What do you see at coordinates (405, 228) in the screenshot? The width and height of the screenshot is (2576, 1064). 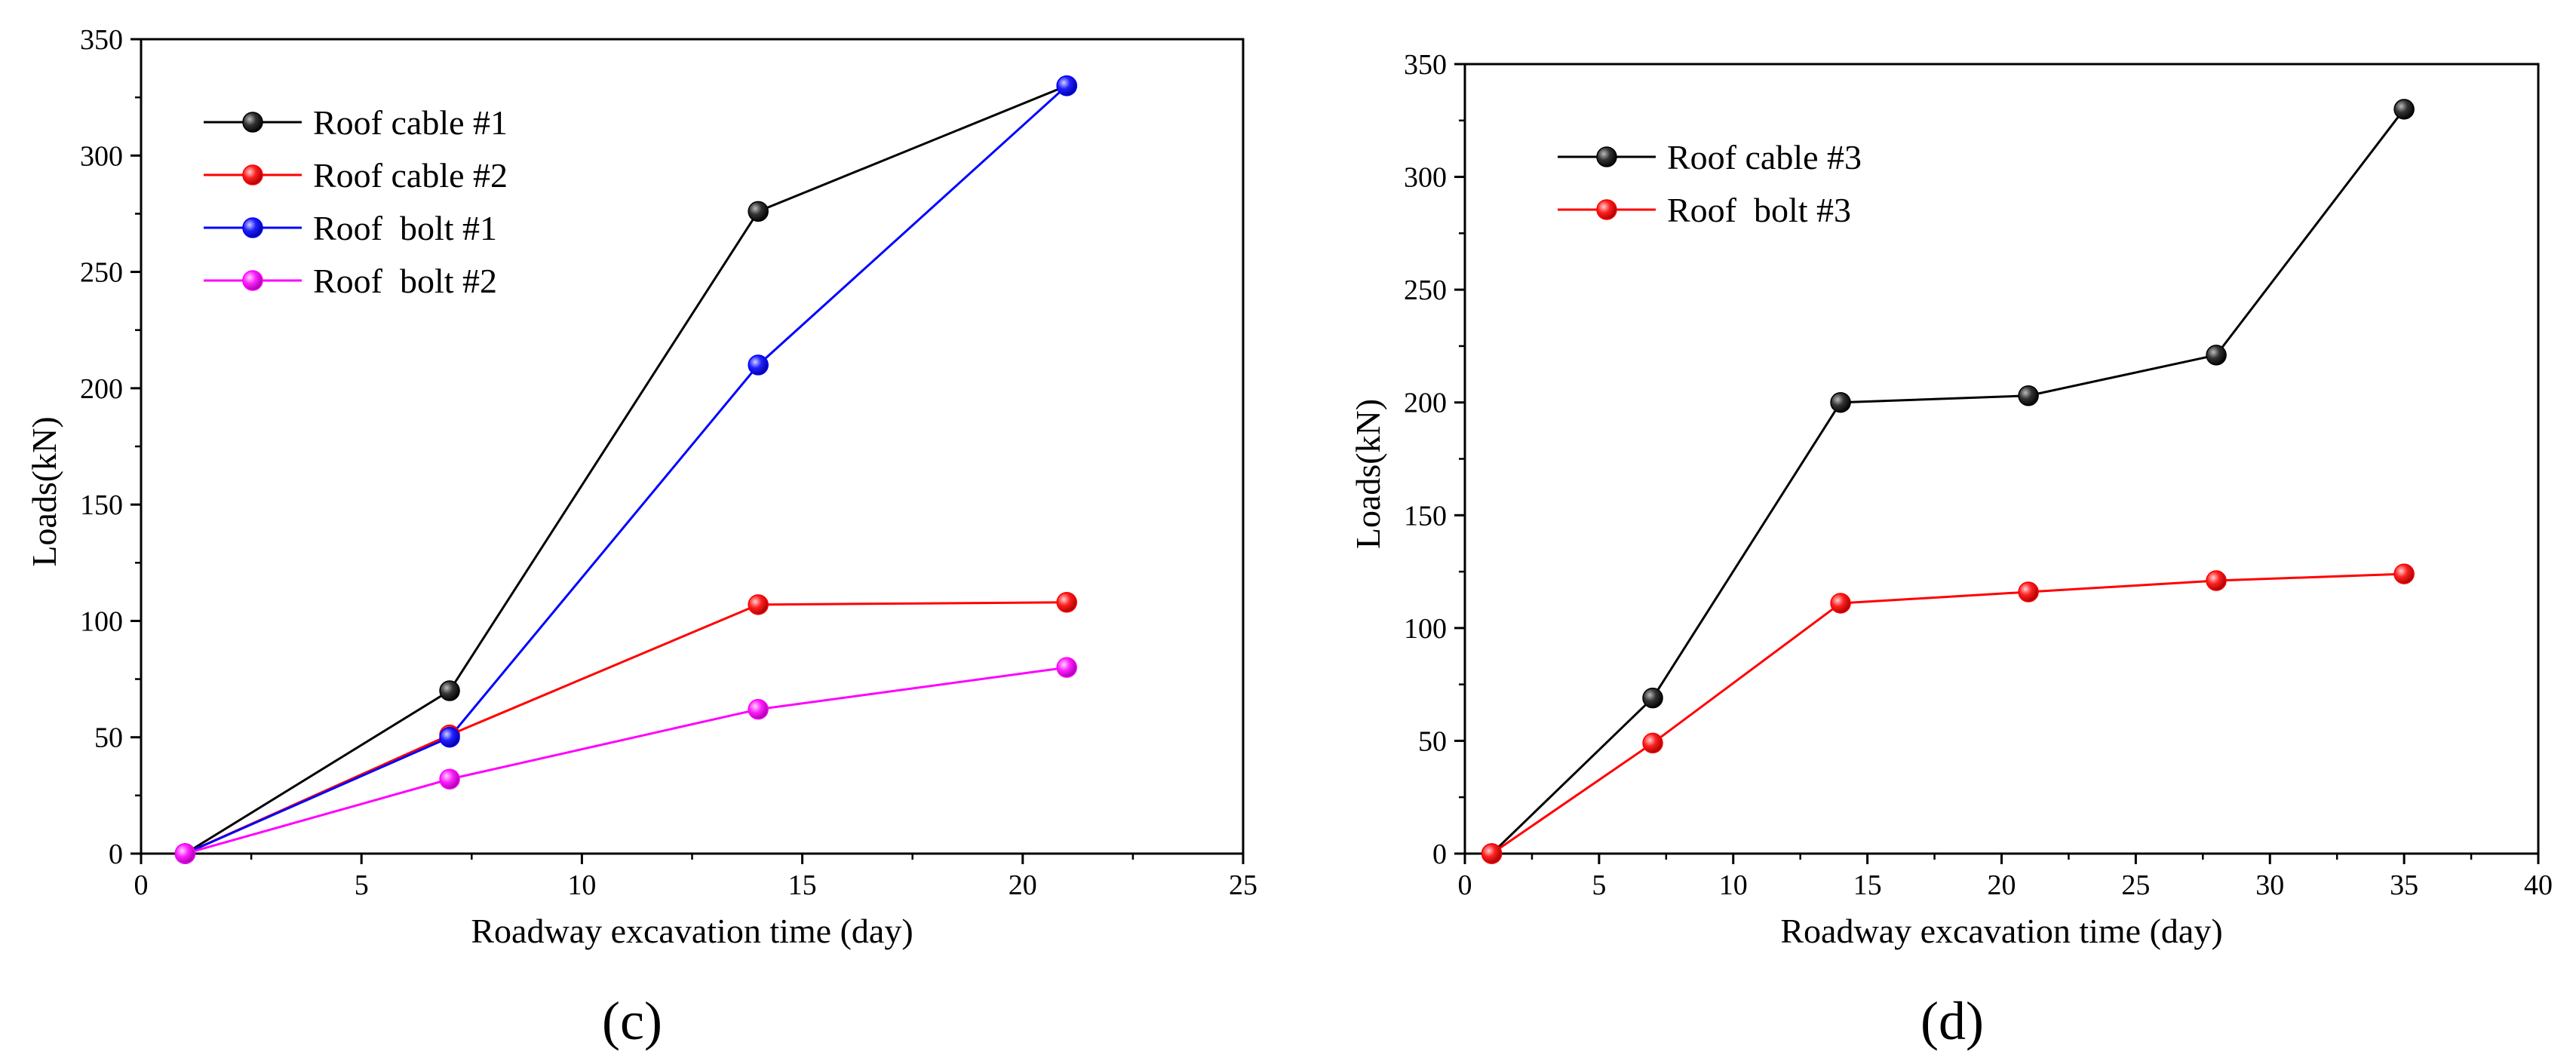 I see `legend-label: Roof bolt #1` at bounding box center [405, 228].